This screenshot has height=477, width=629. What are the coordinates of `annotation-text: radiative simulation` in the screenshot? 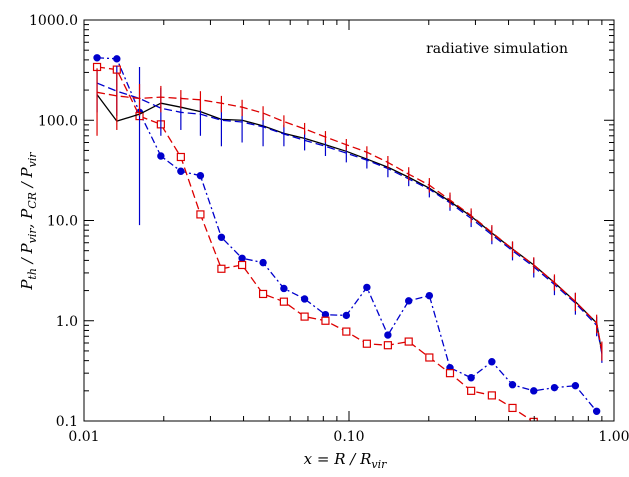 It's located at (497, 49).